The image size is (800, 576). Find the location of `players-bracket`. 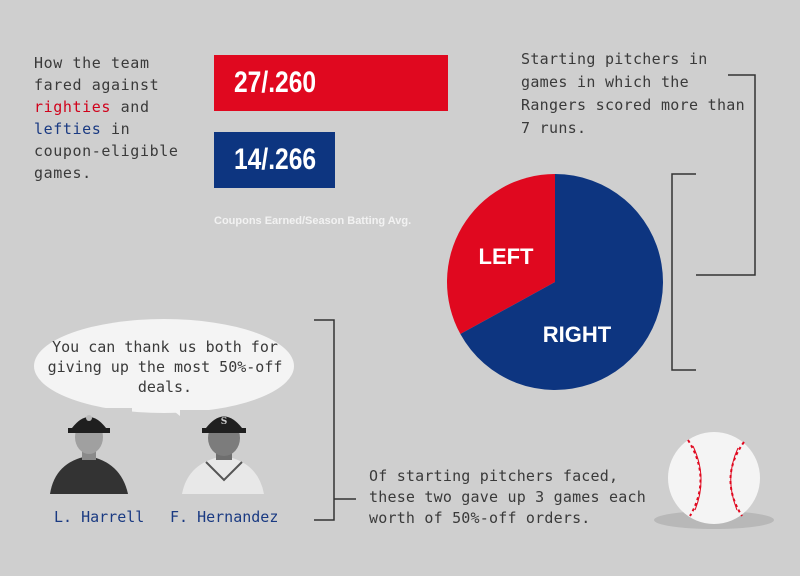

players-bracket is located at coordinates (335, 420).